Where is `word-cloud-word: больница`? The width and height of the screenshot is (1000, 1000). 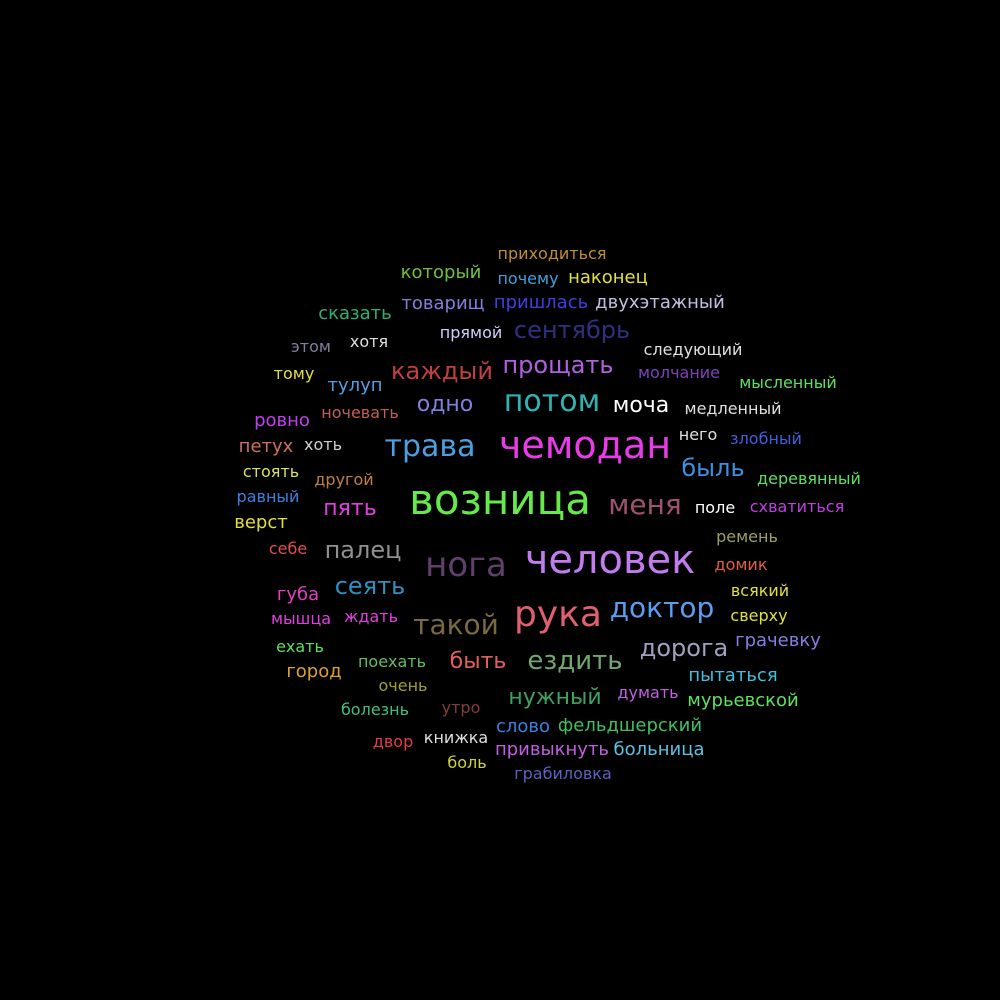
word-cloud-word: больница is located at coordinates (659, 749).